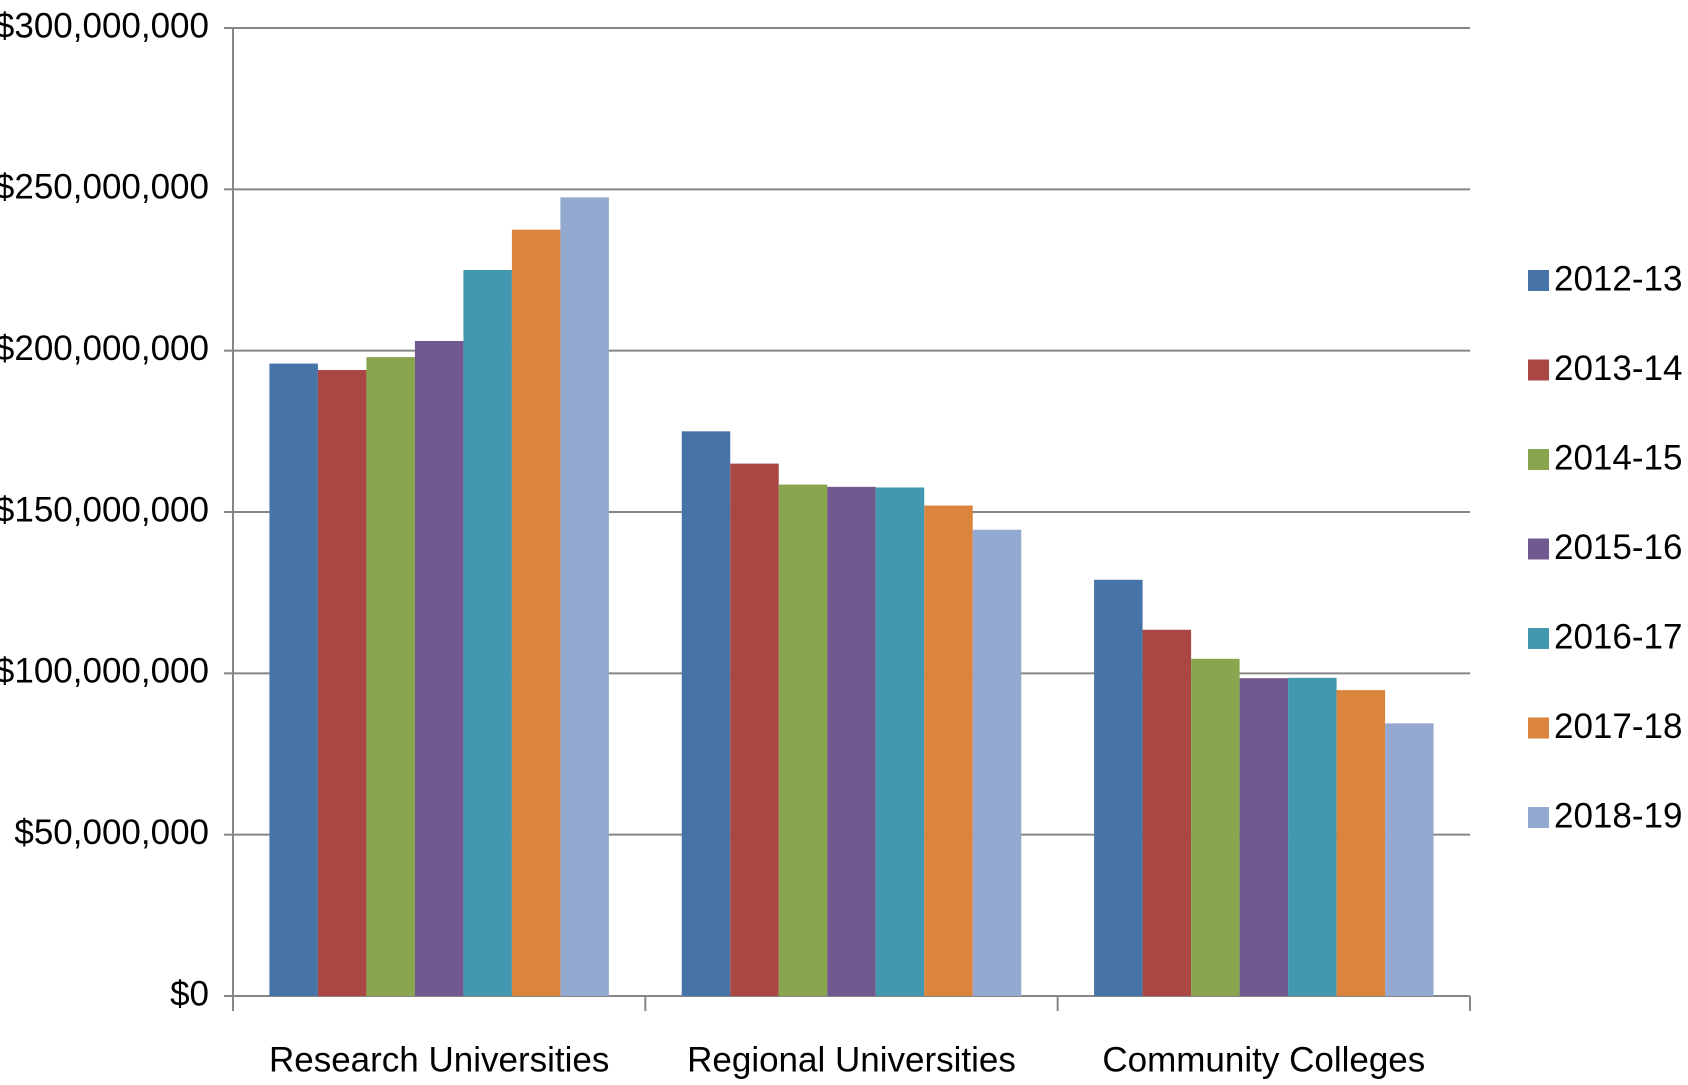  What do you see at coordinates (1263, 1059) in the screenshot?
I see `x-category-label: Community Colleges` at bounding box center [1263, 1059].